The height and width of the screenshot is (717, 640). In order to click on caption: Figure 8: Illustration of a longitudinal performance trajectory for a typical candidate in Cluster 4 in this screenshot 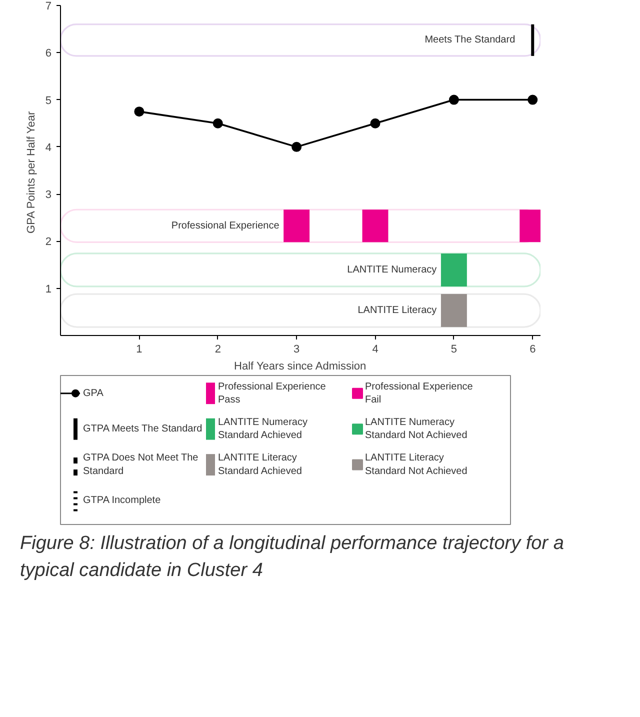, I will do `click(292, 558)`.